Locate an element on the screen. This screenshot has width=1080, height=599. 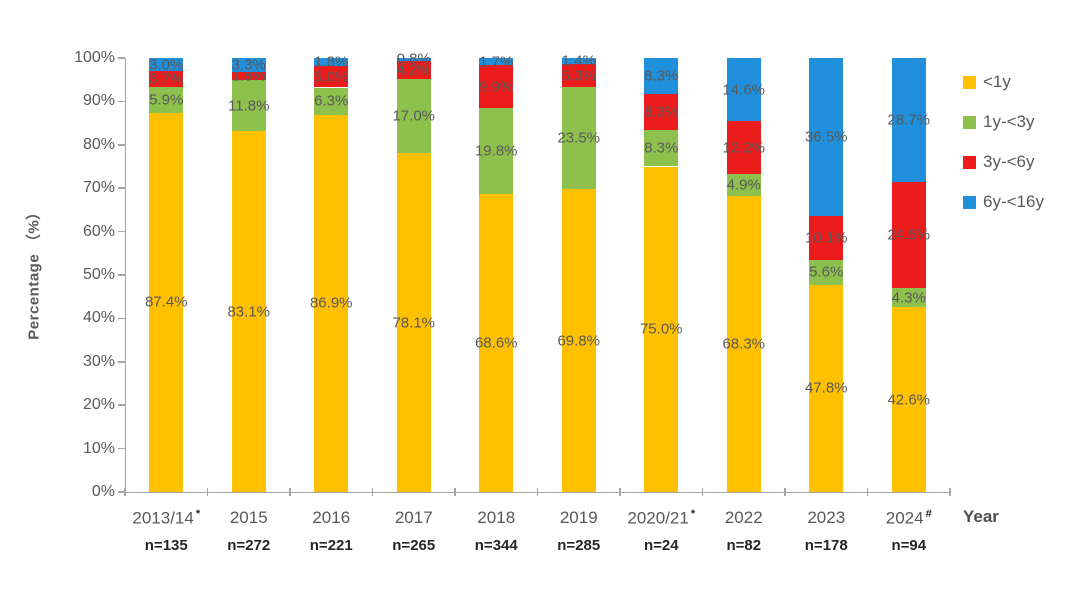
y-tick-label: 100% is located at coordinates (94, 57).